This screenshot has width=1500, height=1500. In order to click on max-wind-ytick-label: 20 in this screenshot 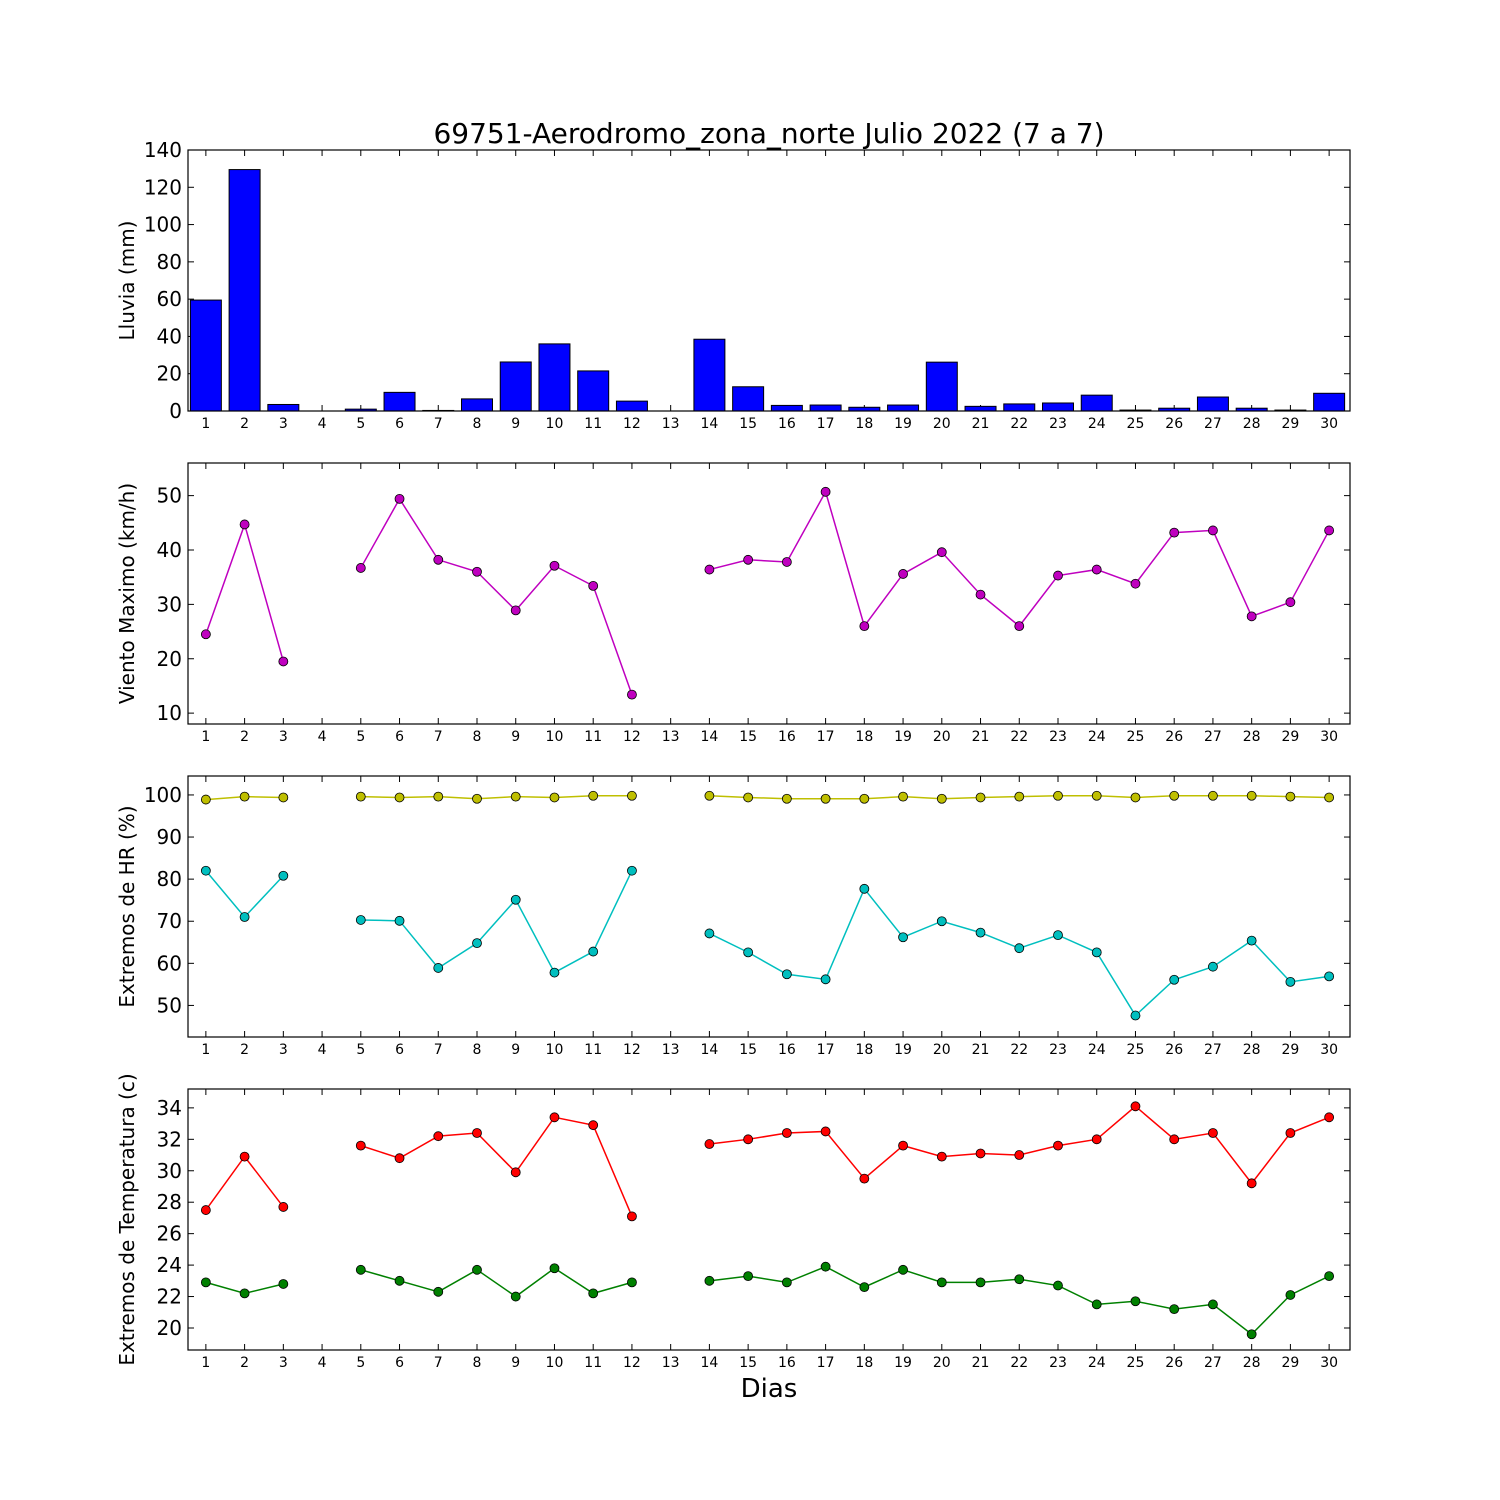, I will do `click(169, 659)`.